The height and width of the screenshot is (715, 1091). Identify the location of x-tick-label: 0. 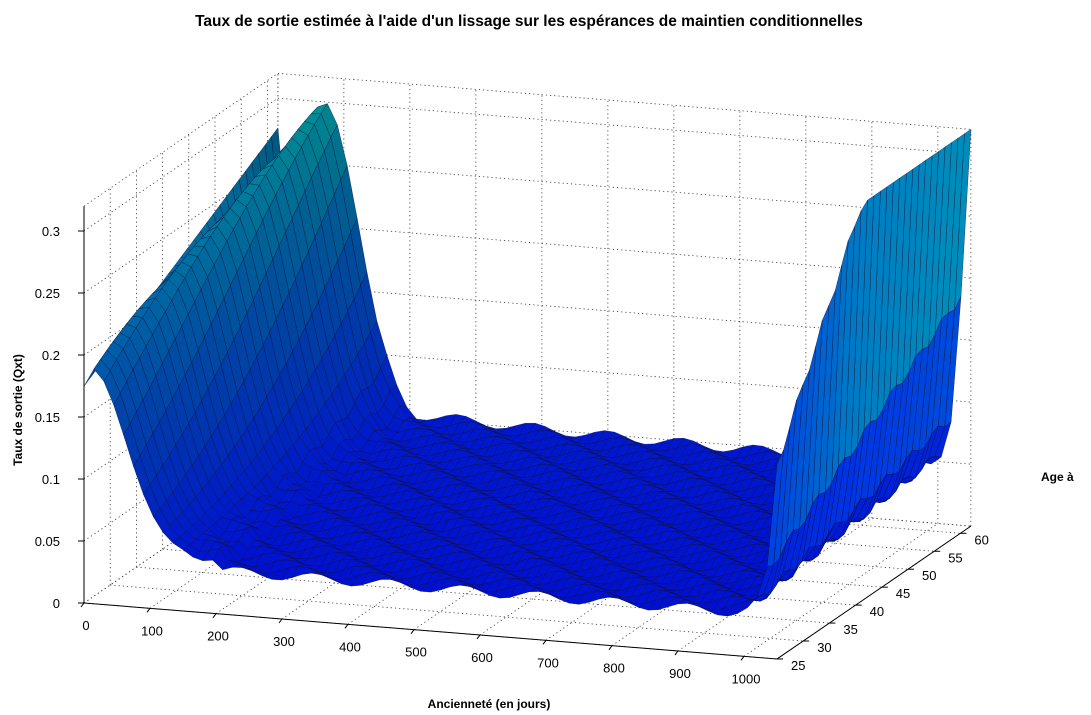
(85, 625).